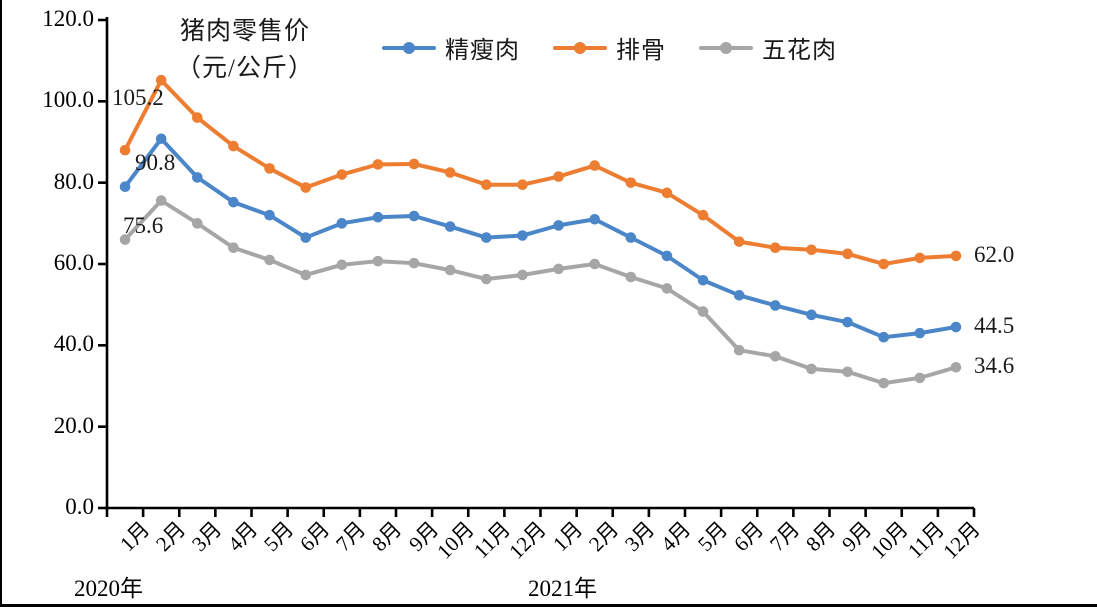 This screenshot has width=1097, height=607. Describe the element at coordinates (155, 162) in the screenshot. I see `data-label-lean-pork: 90.8` at that location.